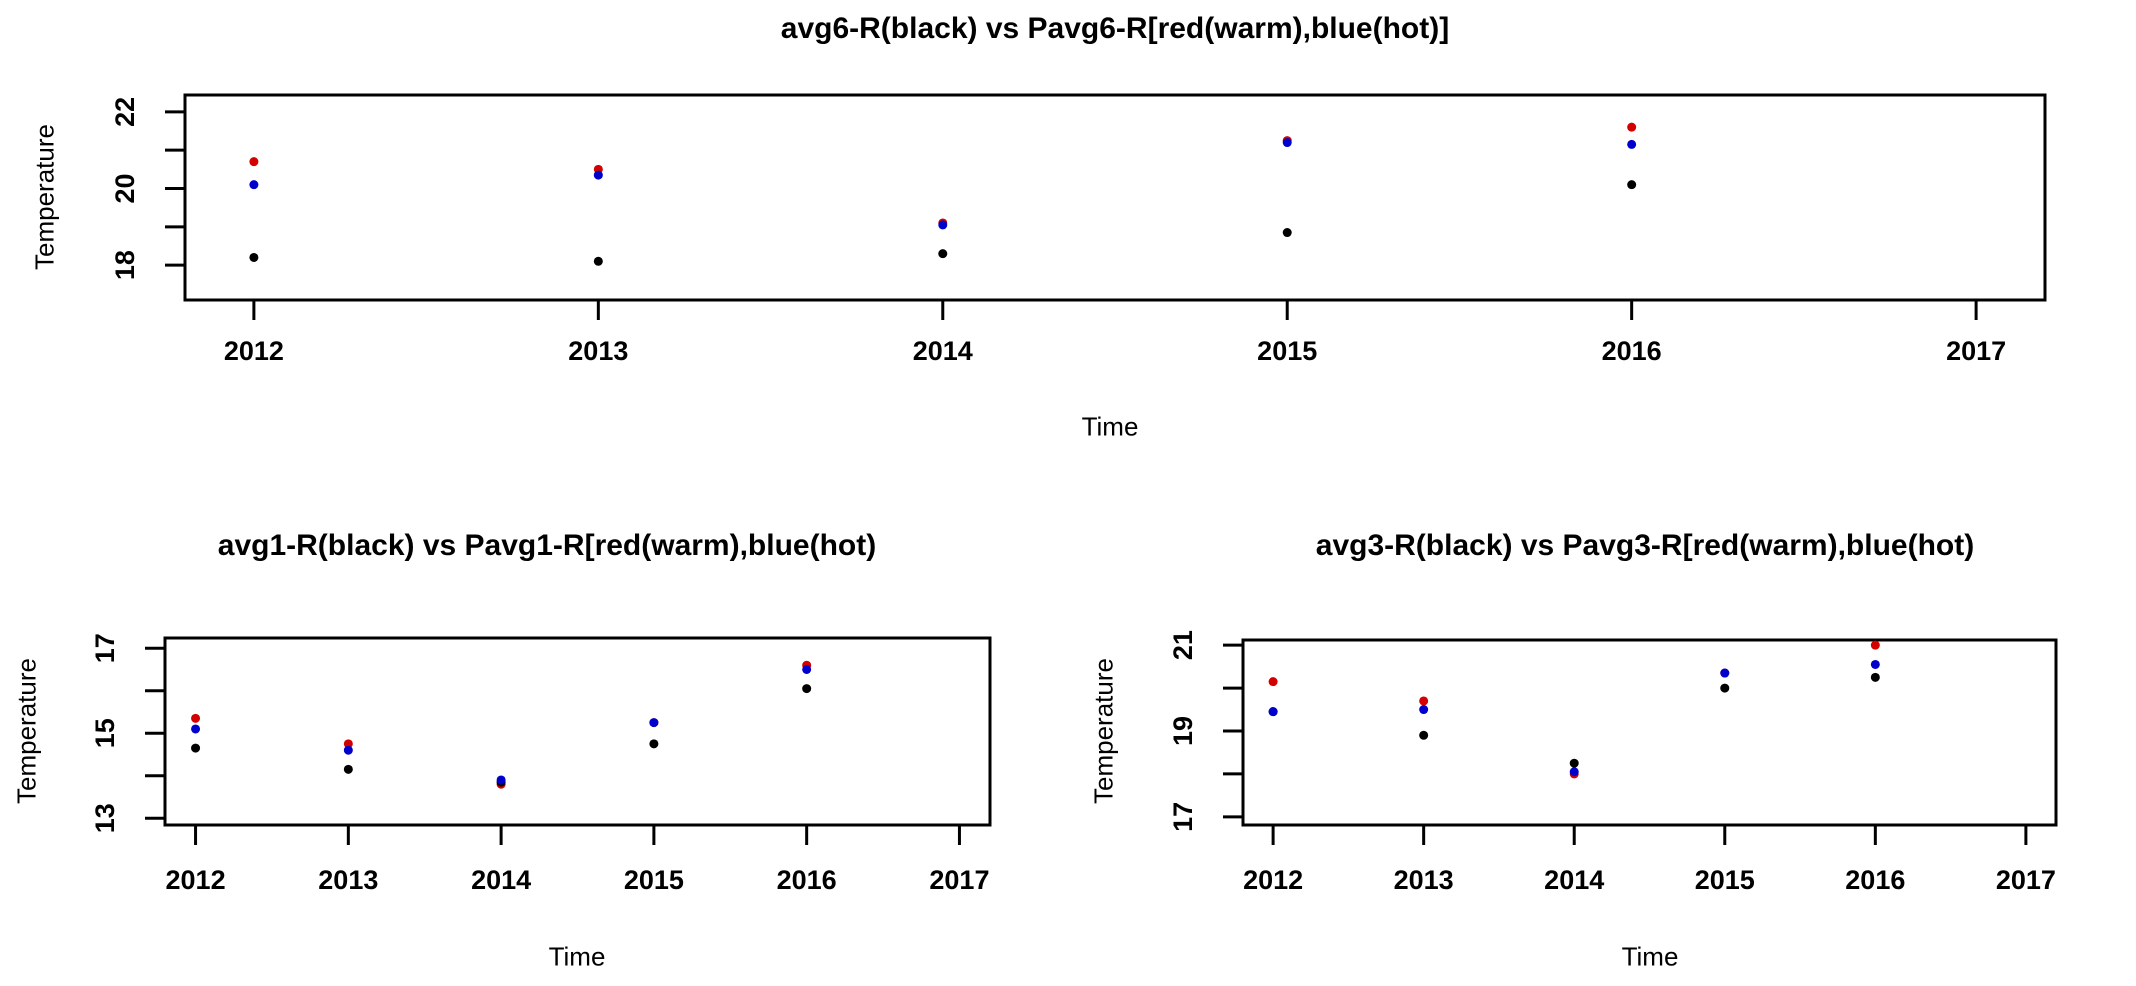 Image resolution: width=2136 pixels, height=986 pixels. Describe the element at coordinates (598, 351) in the screenshot. I see `x-tick-label-avg6: 2013` at that location.